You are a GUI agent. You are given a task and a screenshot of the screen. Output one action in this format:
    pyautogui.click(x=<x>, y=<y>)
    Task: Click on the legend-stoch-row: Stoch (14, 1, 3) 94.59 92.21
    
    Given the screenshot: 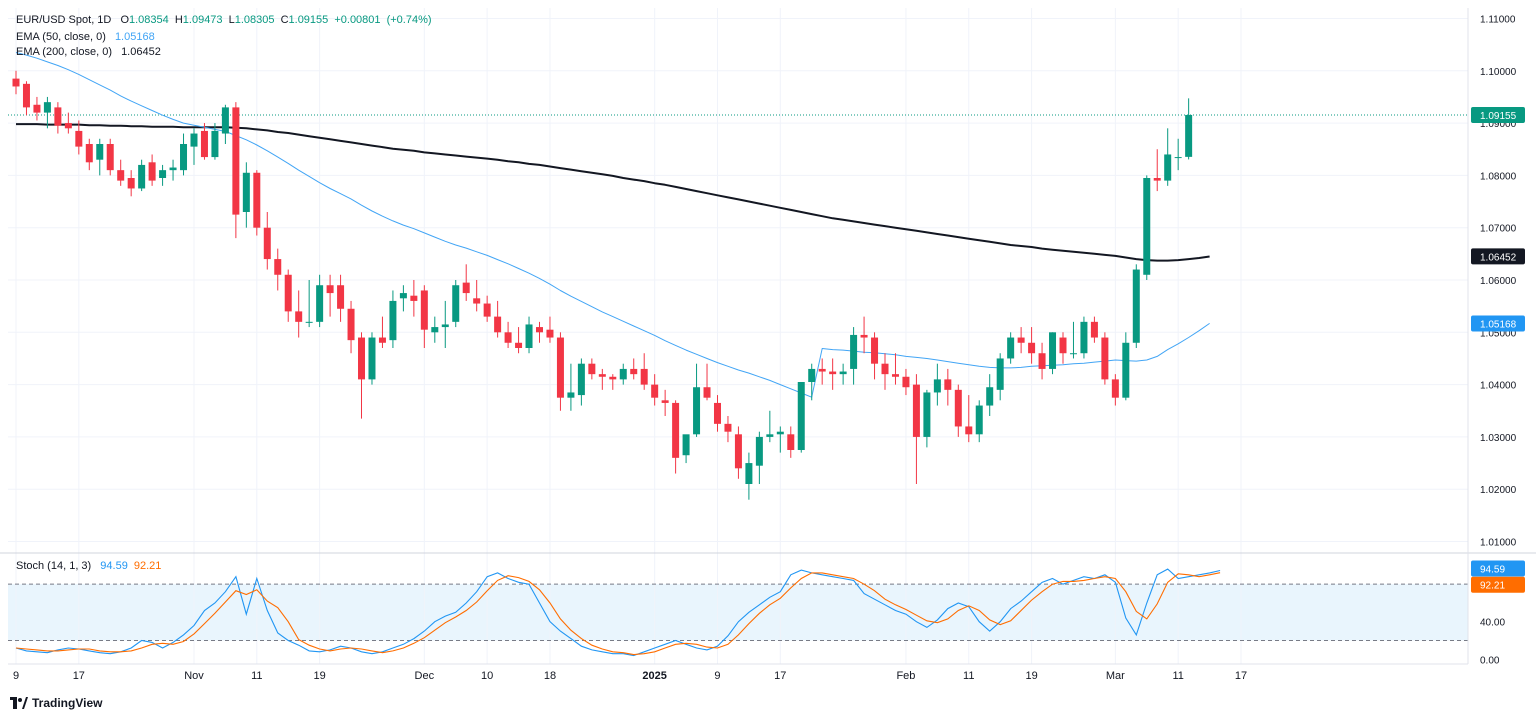 What is the action you would take?
    pyautogui.click(x=90, y=566)
    